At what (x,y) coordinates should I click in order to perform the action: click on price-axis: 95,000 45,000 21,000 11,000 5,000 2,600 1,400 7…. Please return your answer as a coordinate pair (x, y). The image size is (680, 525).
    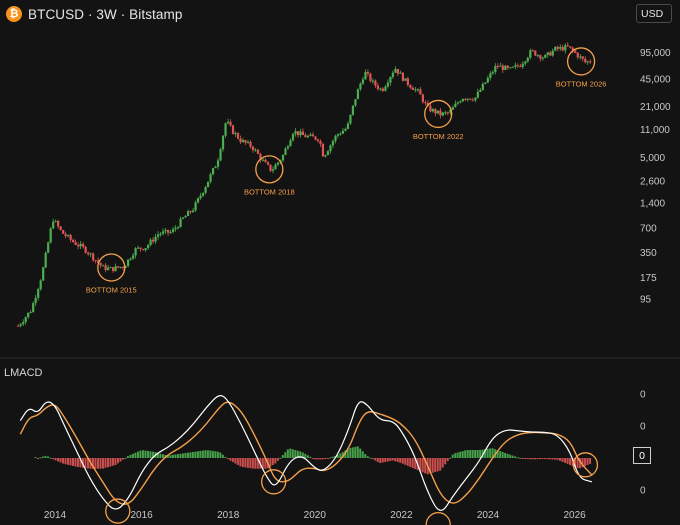
    Looking at the image, I should click on (655, 177).